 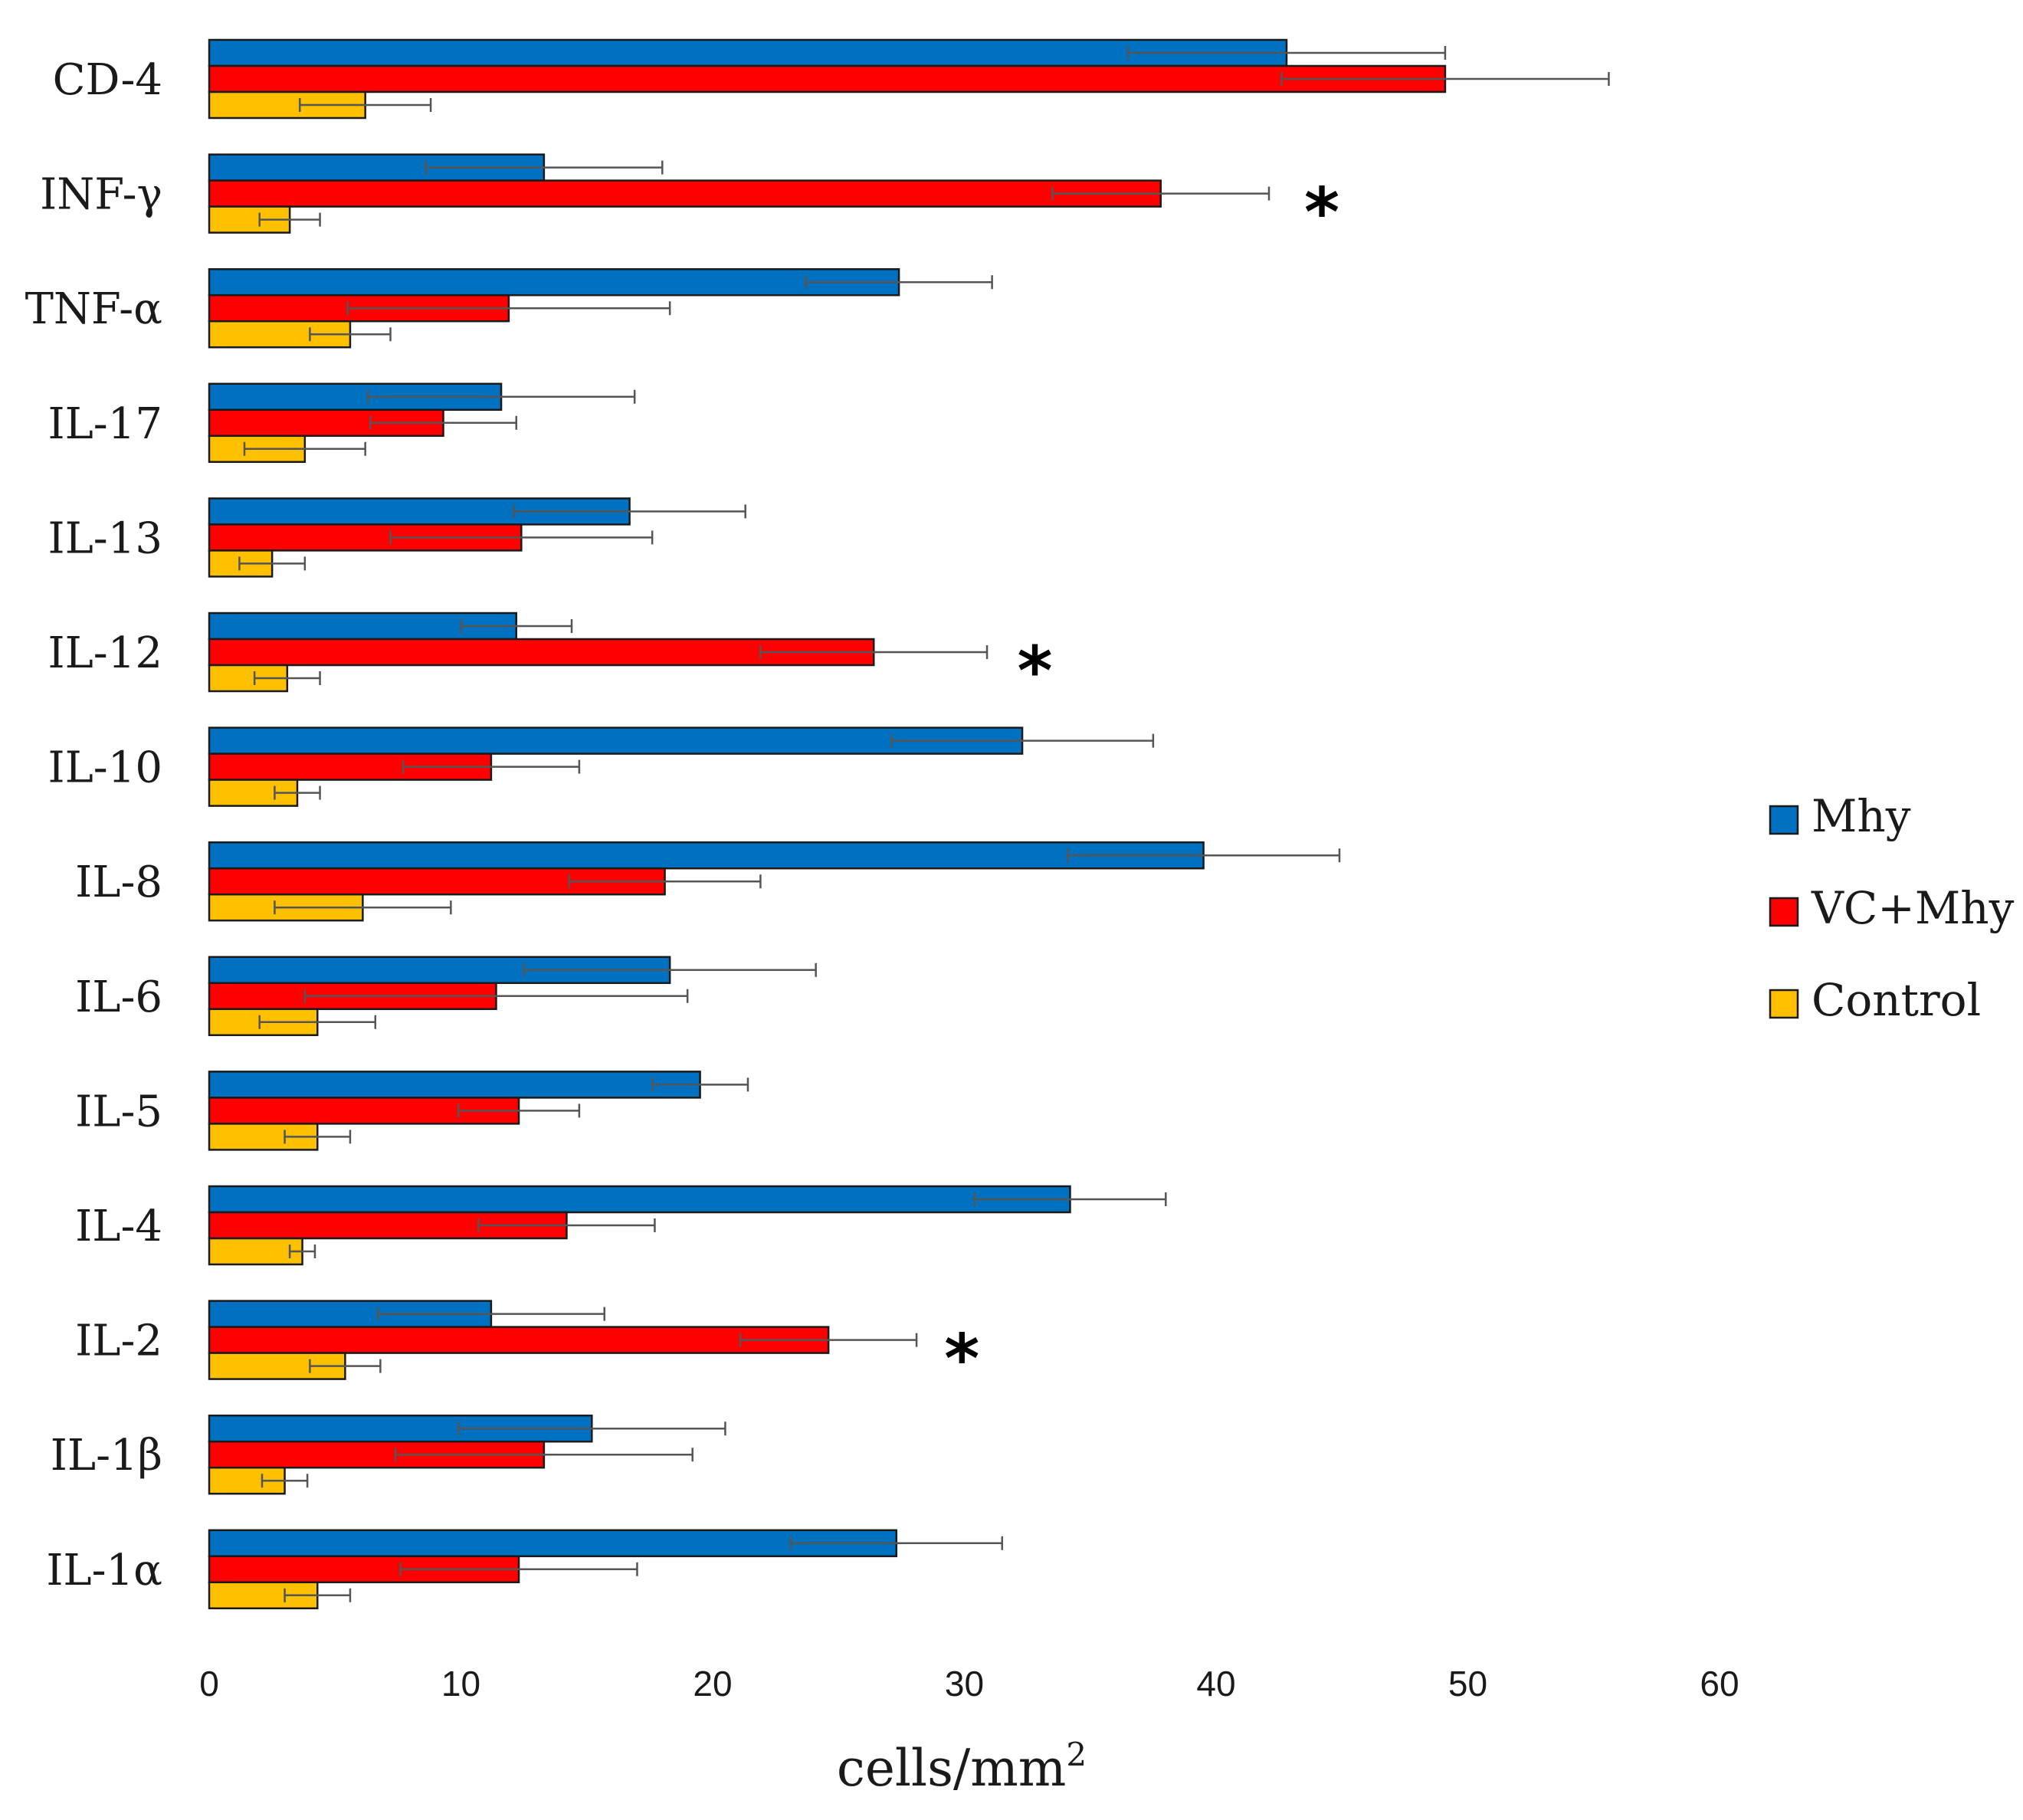 I want to click on significance-star-inf: *, so click(x=1321, y=212).